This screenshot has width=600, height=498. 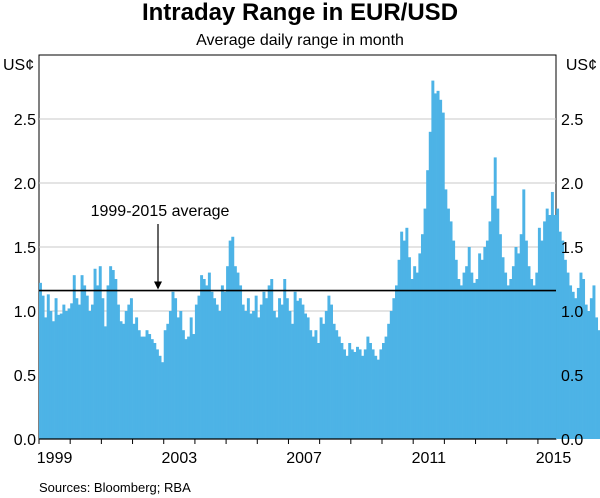 What do you see at coordinates (18, 65) in the screenshot?
I see `y-unit-left: US¢` at bounding box center [18, 65].